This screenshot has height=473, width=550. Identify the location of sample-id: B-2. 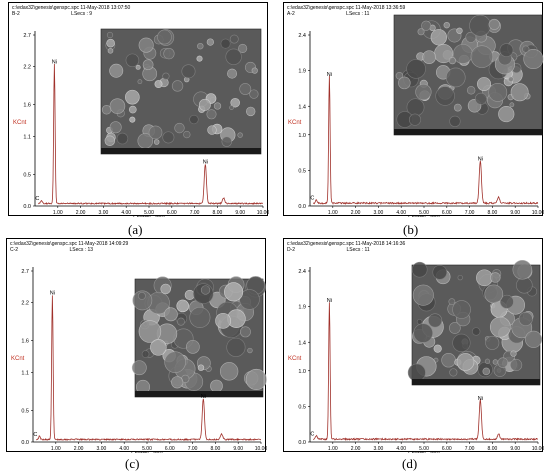
(16, 14).